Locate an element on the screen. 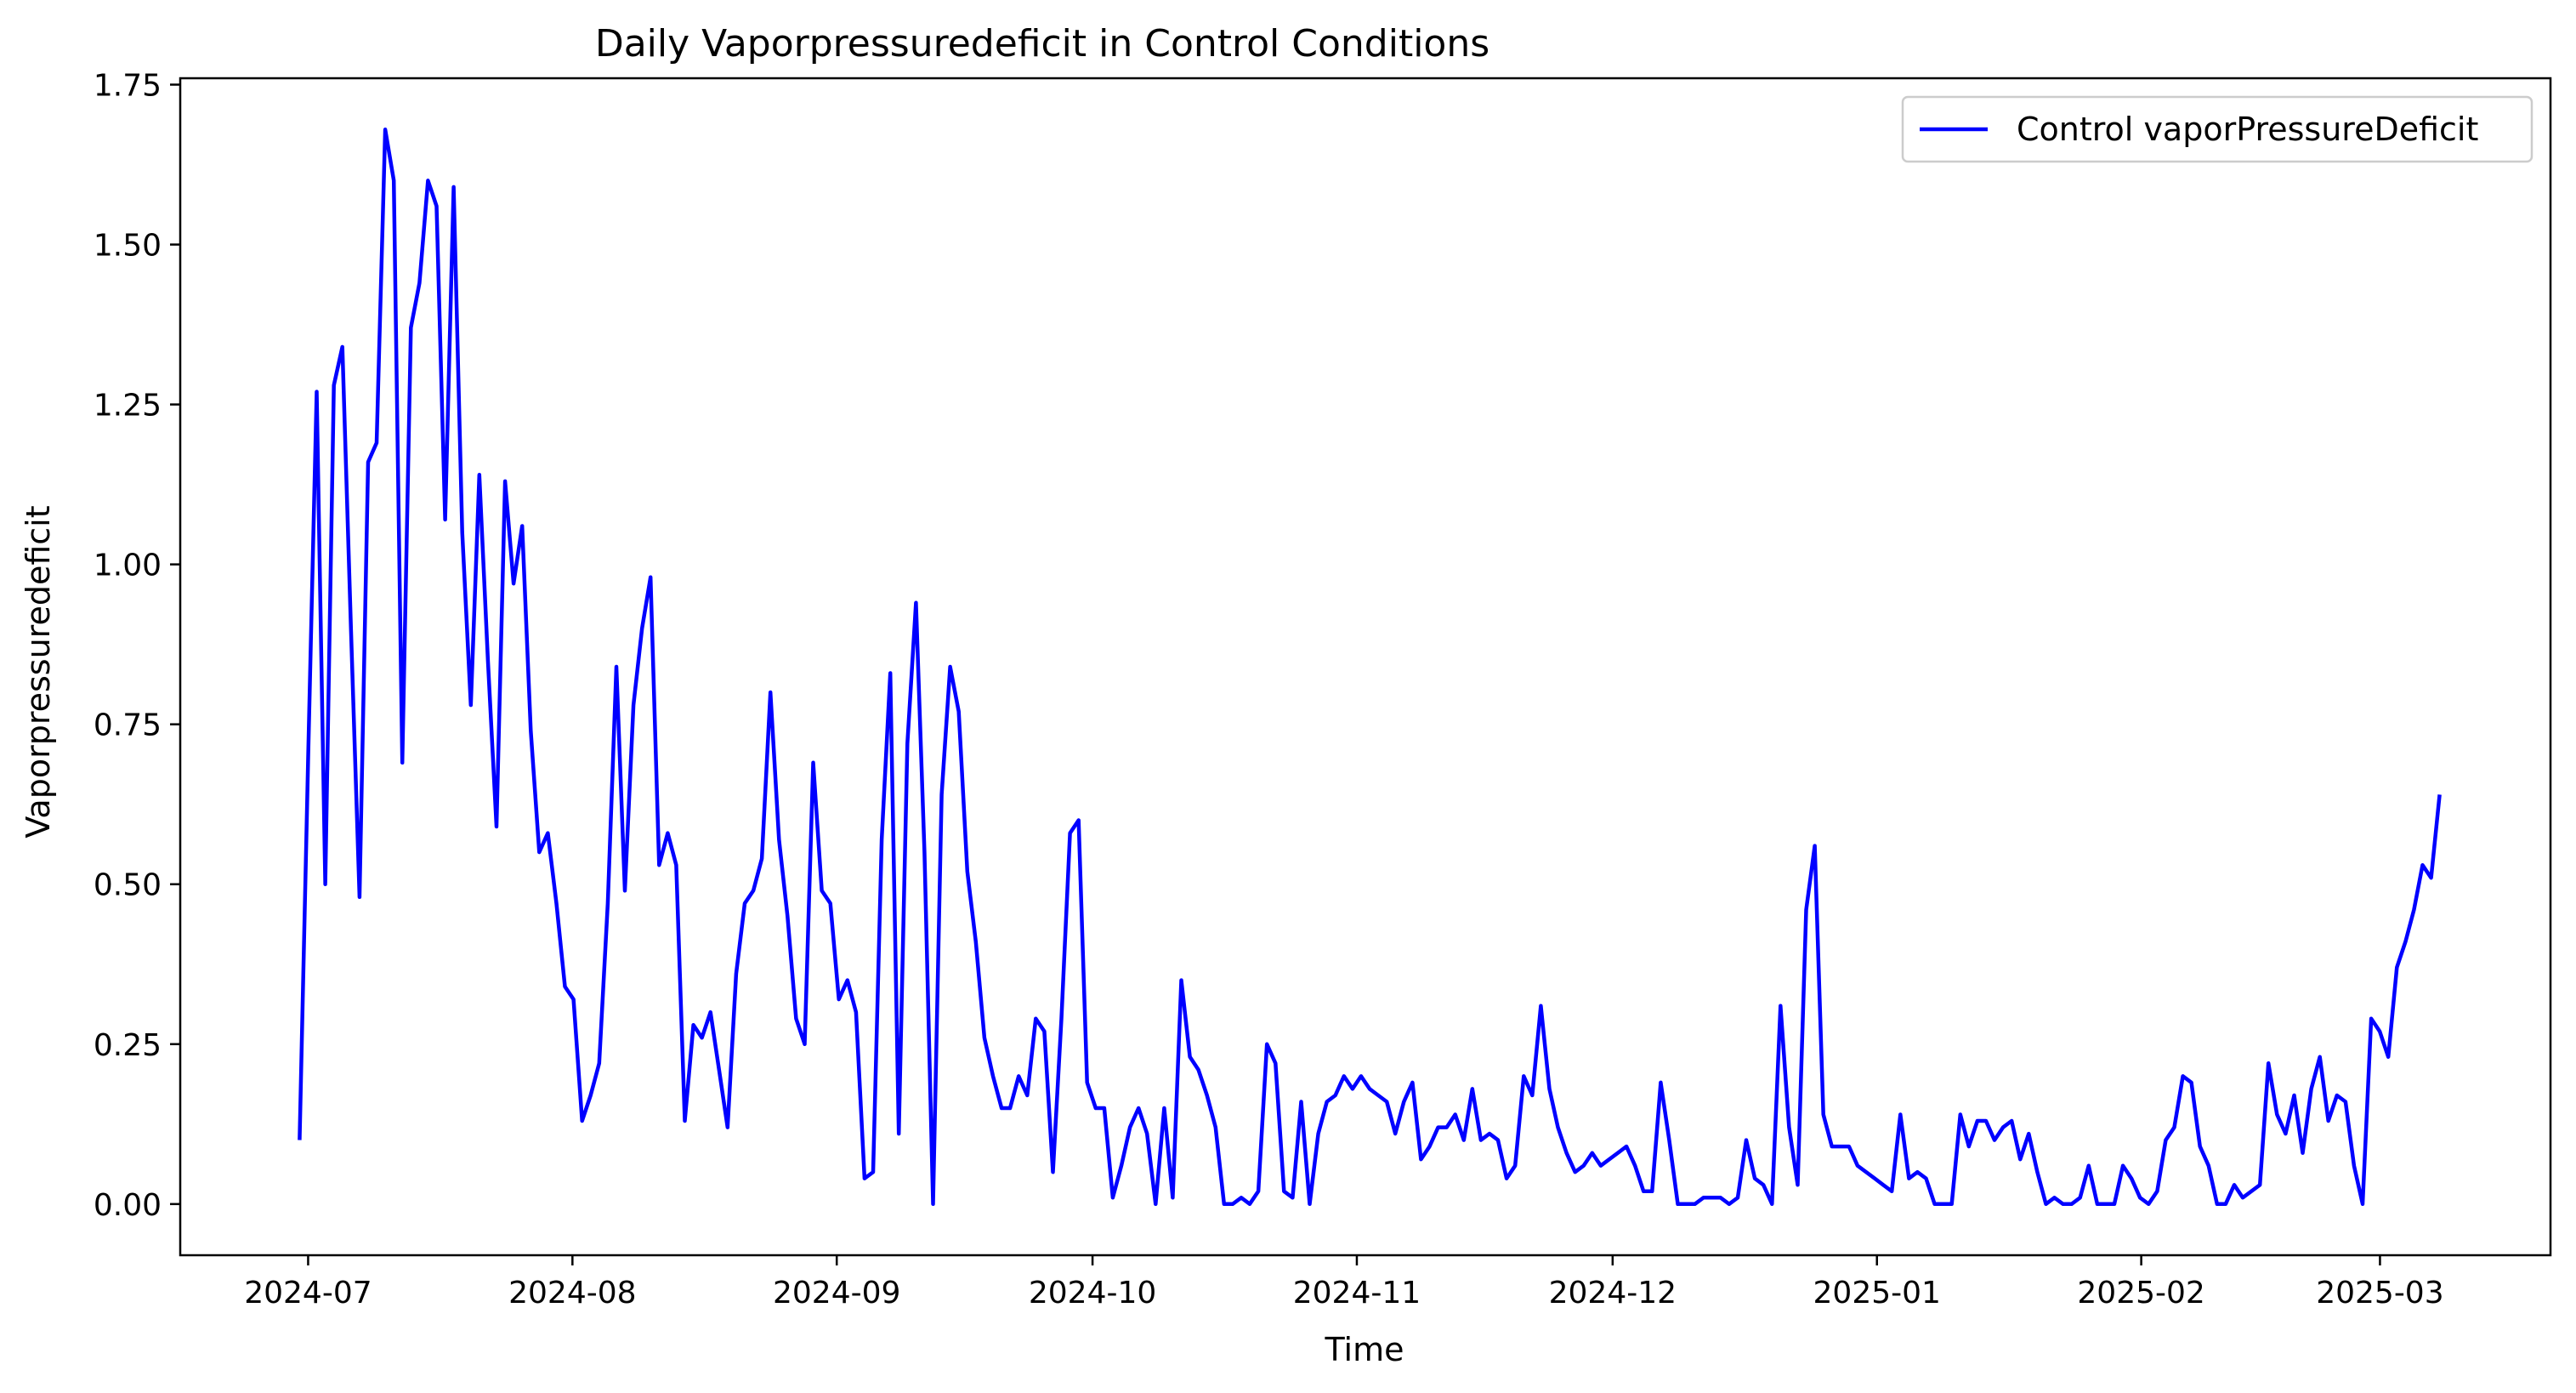 Image resolution: width=2576 pixels, height=1393 pixels. y-axis-label: Vaporpressuredeficit is located at coordinates (39, 671).